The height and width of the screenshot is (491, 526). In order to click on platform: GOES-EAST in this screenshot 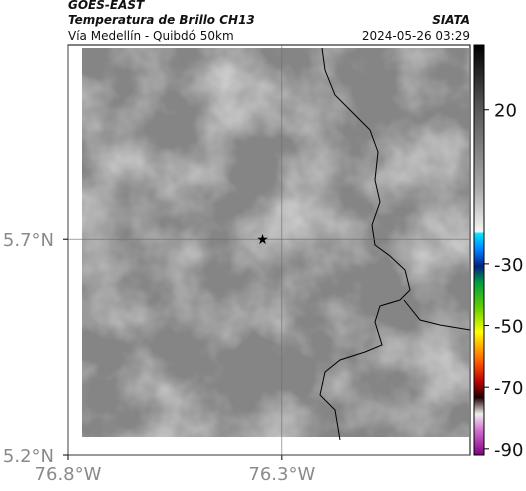, I will do `click(106, 6)`.